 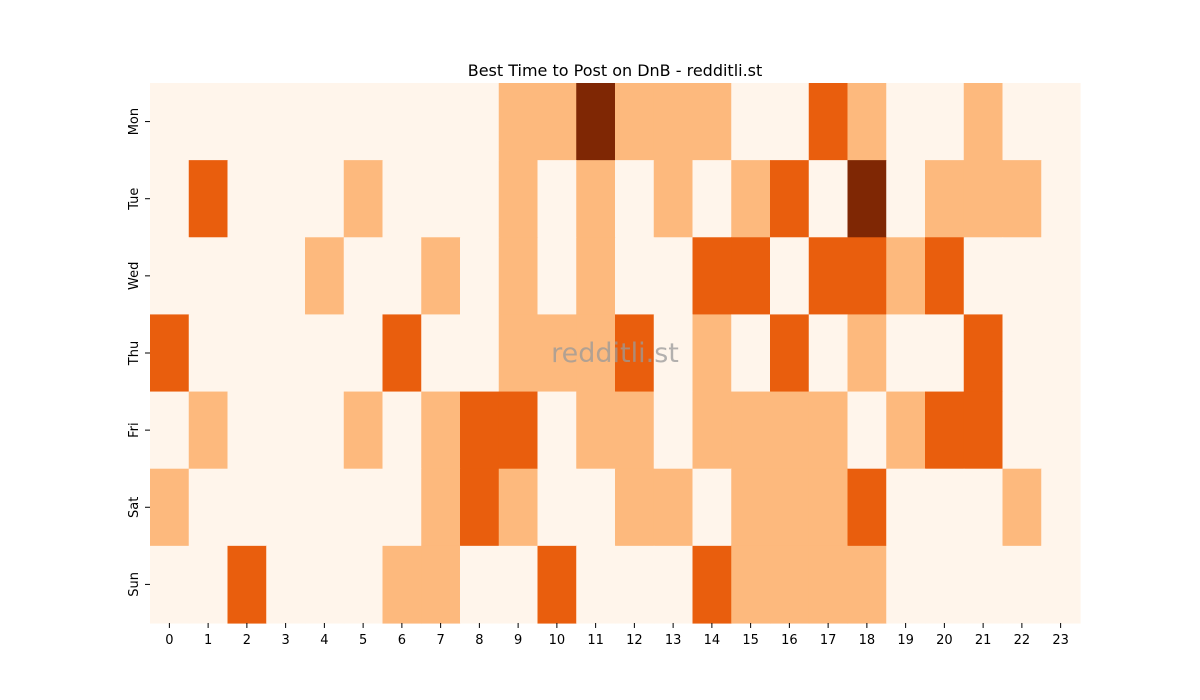 I want to click on x-tick-label-17: 17, so click(x=828, y=640).